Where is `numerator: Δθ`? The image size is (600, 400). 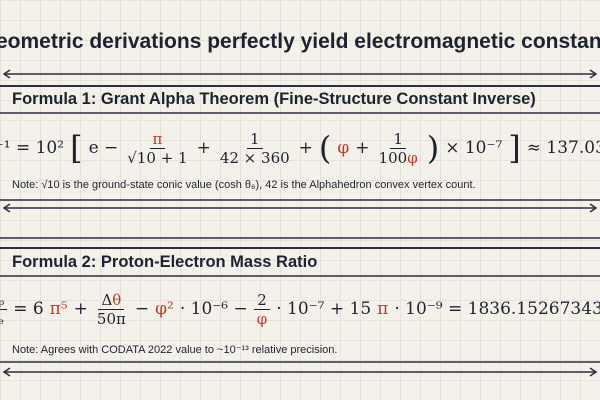
numerator: Δθ is located at coordinates (111, 300).